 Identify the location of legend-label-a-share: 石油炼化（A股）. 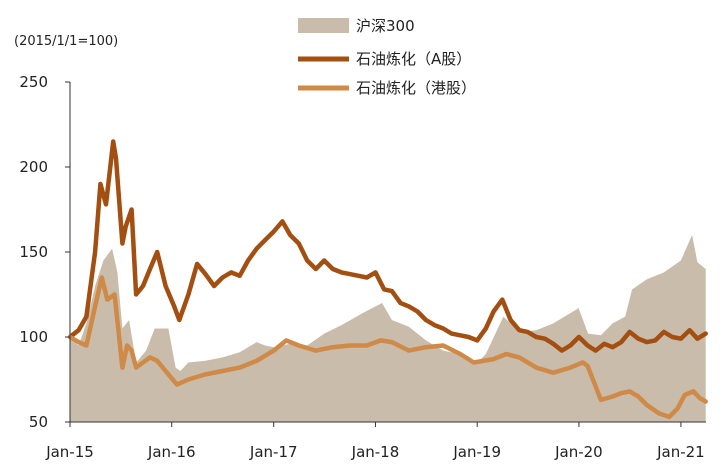
(413, 59).